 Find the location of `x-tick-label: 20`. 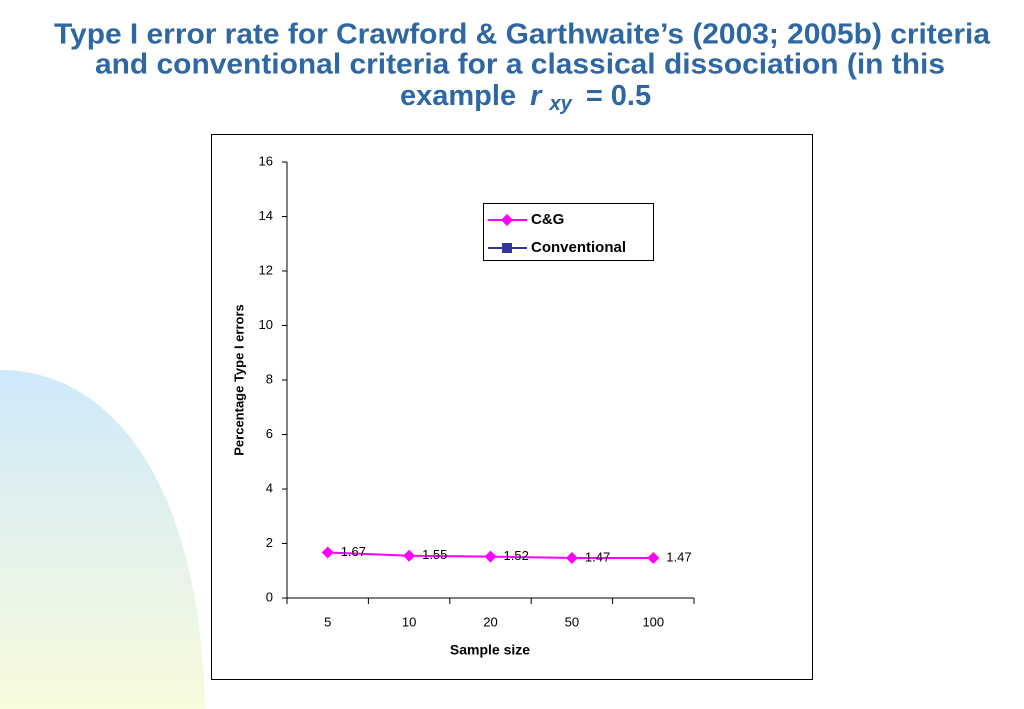

x-tick-label: 20 is located at coordinates (490, 621).